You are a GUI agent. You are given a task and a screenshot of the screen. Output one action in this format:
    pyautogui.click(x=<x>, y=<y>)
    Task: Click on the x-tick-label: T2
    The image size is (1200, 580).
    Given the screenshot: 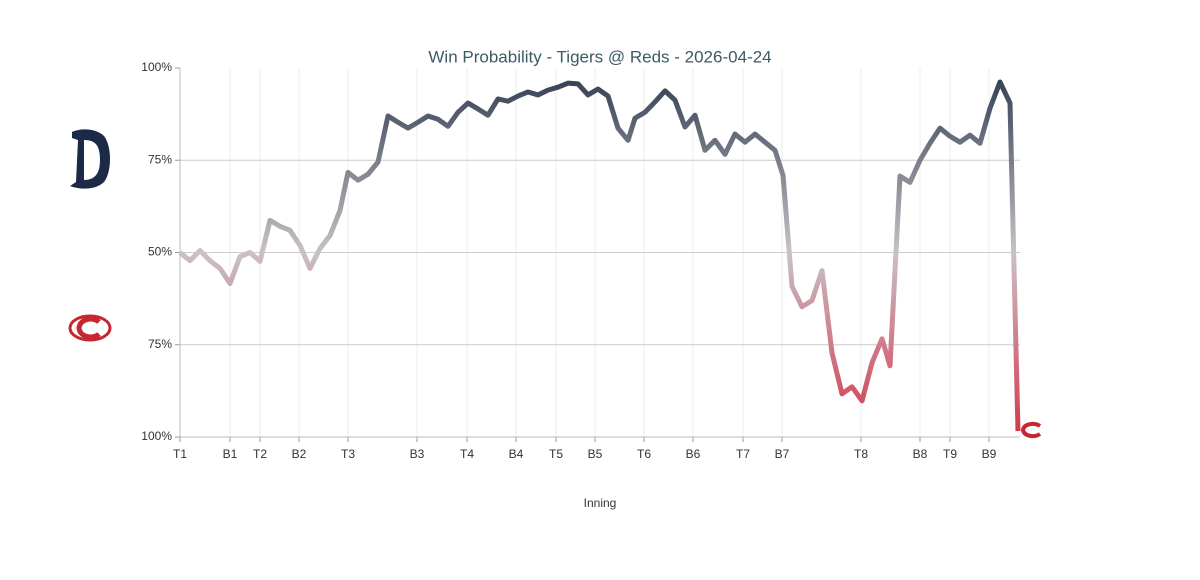 What is the action you would take?
    pyautogui.click(x=260, y=454)
    